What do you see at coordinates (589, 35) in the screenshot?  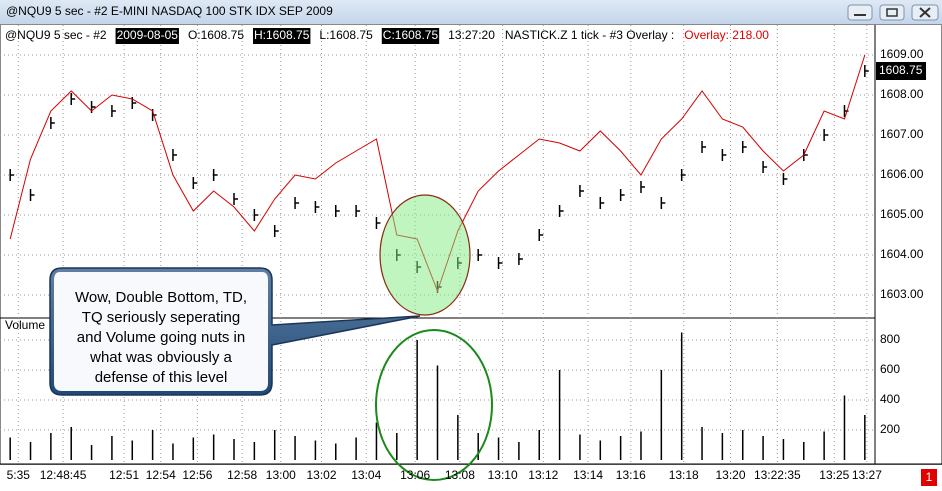 I see `header-item: NASTICK.Z 1 tick - #3 Overlay :` at bounding box center [589, 35].